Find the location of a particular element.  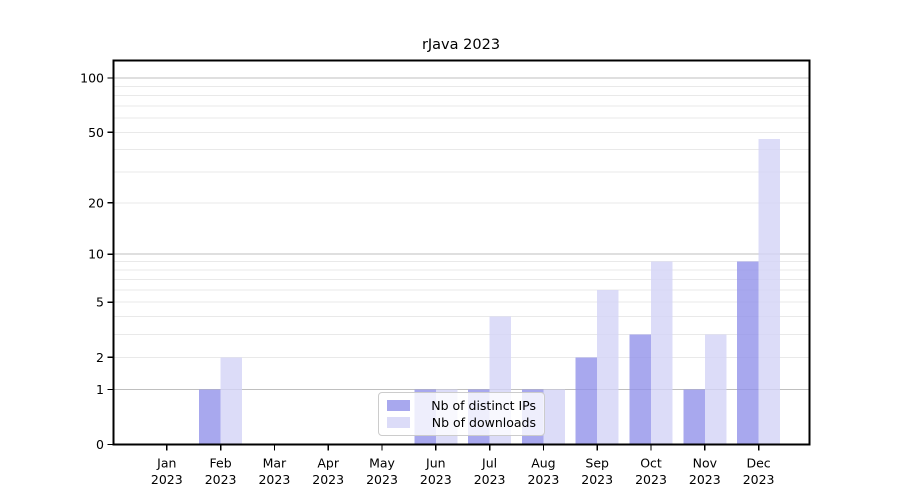

x-tick-label-nov: Nov 2023 is located at coordinates (705, 472).